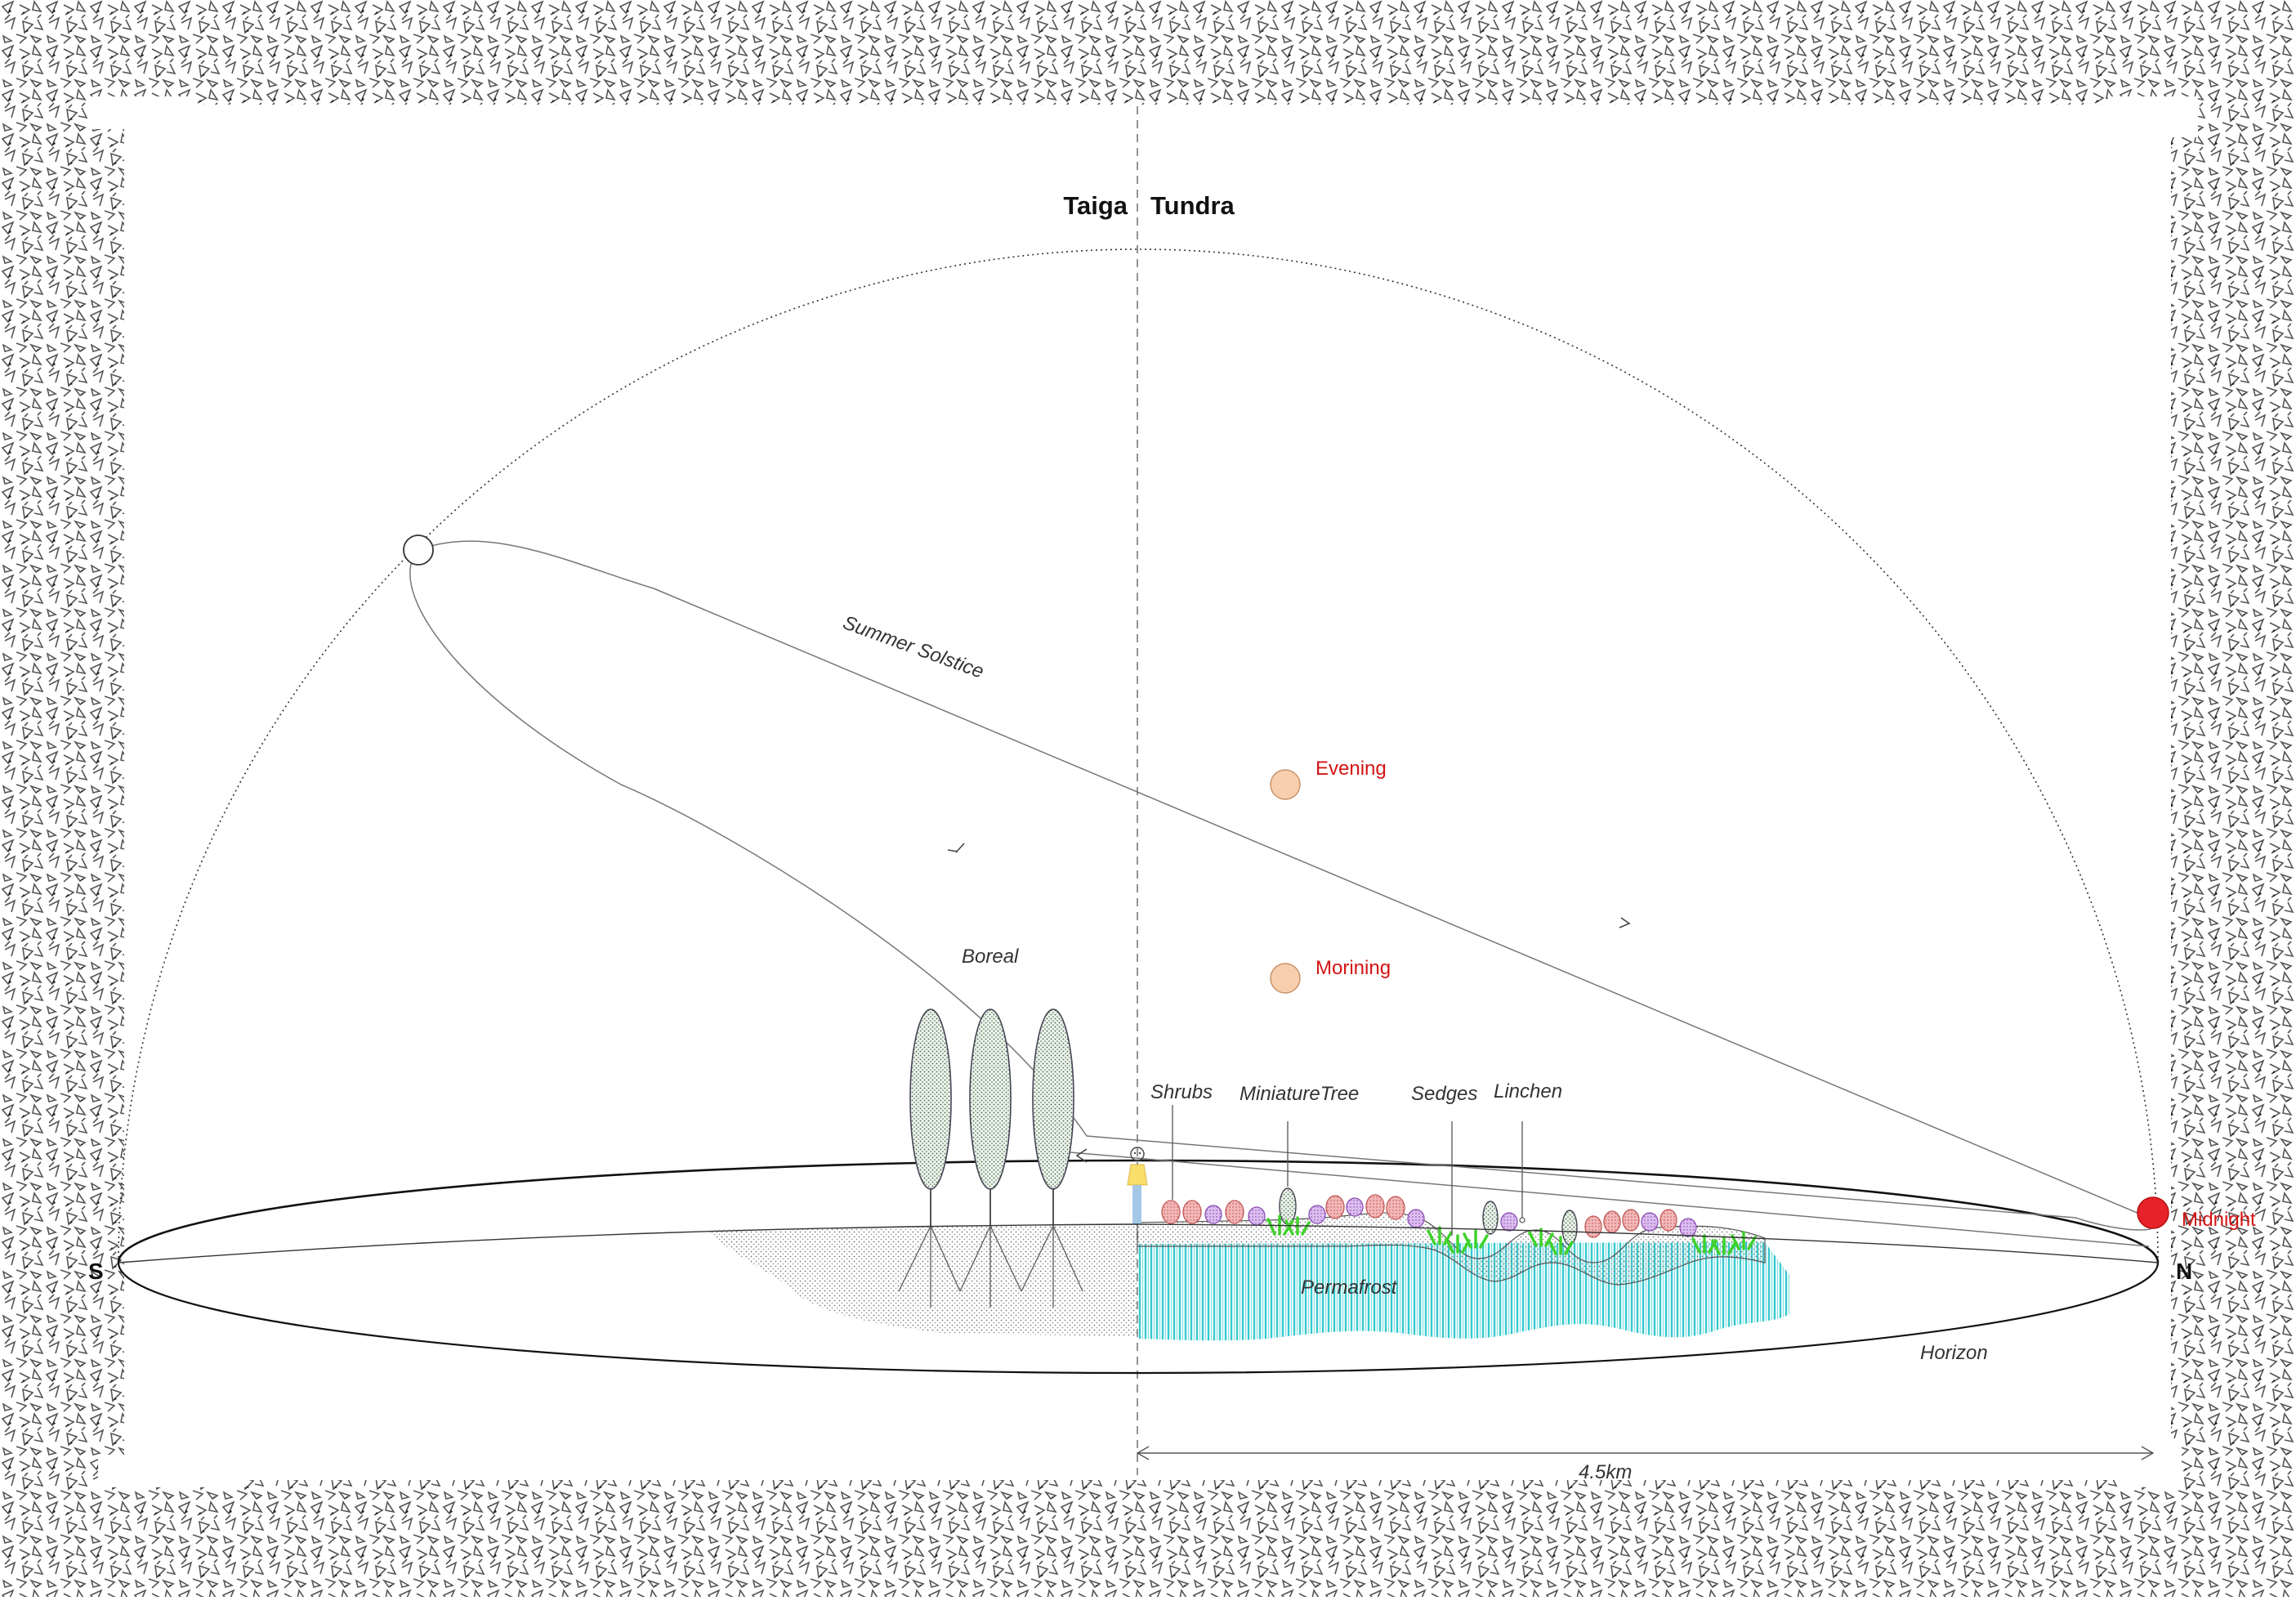 The height and width of the screenshot is (1601, 2296). Describe the element at coordinates (1605, 1472) in the screenshot. I see `distance-label: 4.5km` at that location.